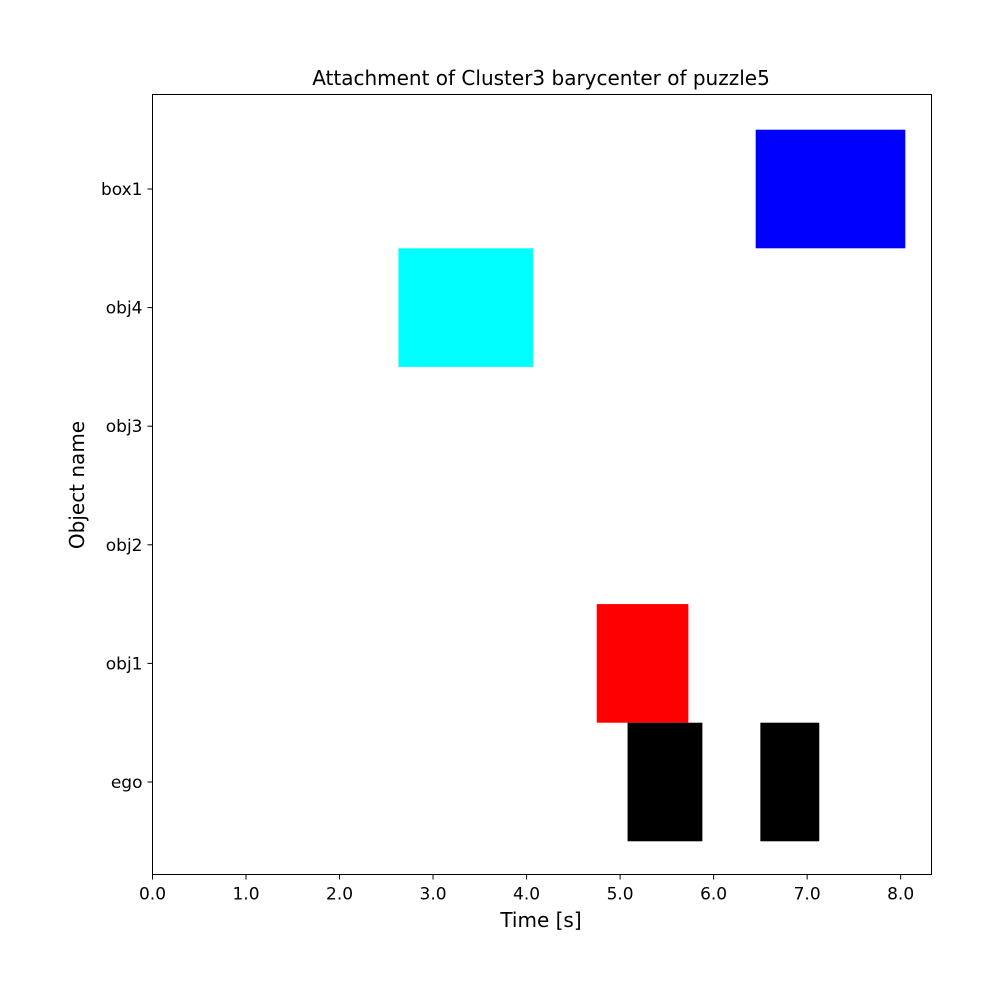  What do you see at coordinates (713, 895) in the screenshot?
I see `x-tick-label: 6.0` at bounding box center [713, 895].